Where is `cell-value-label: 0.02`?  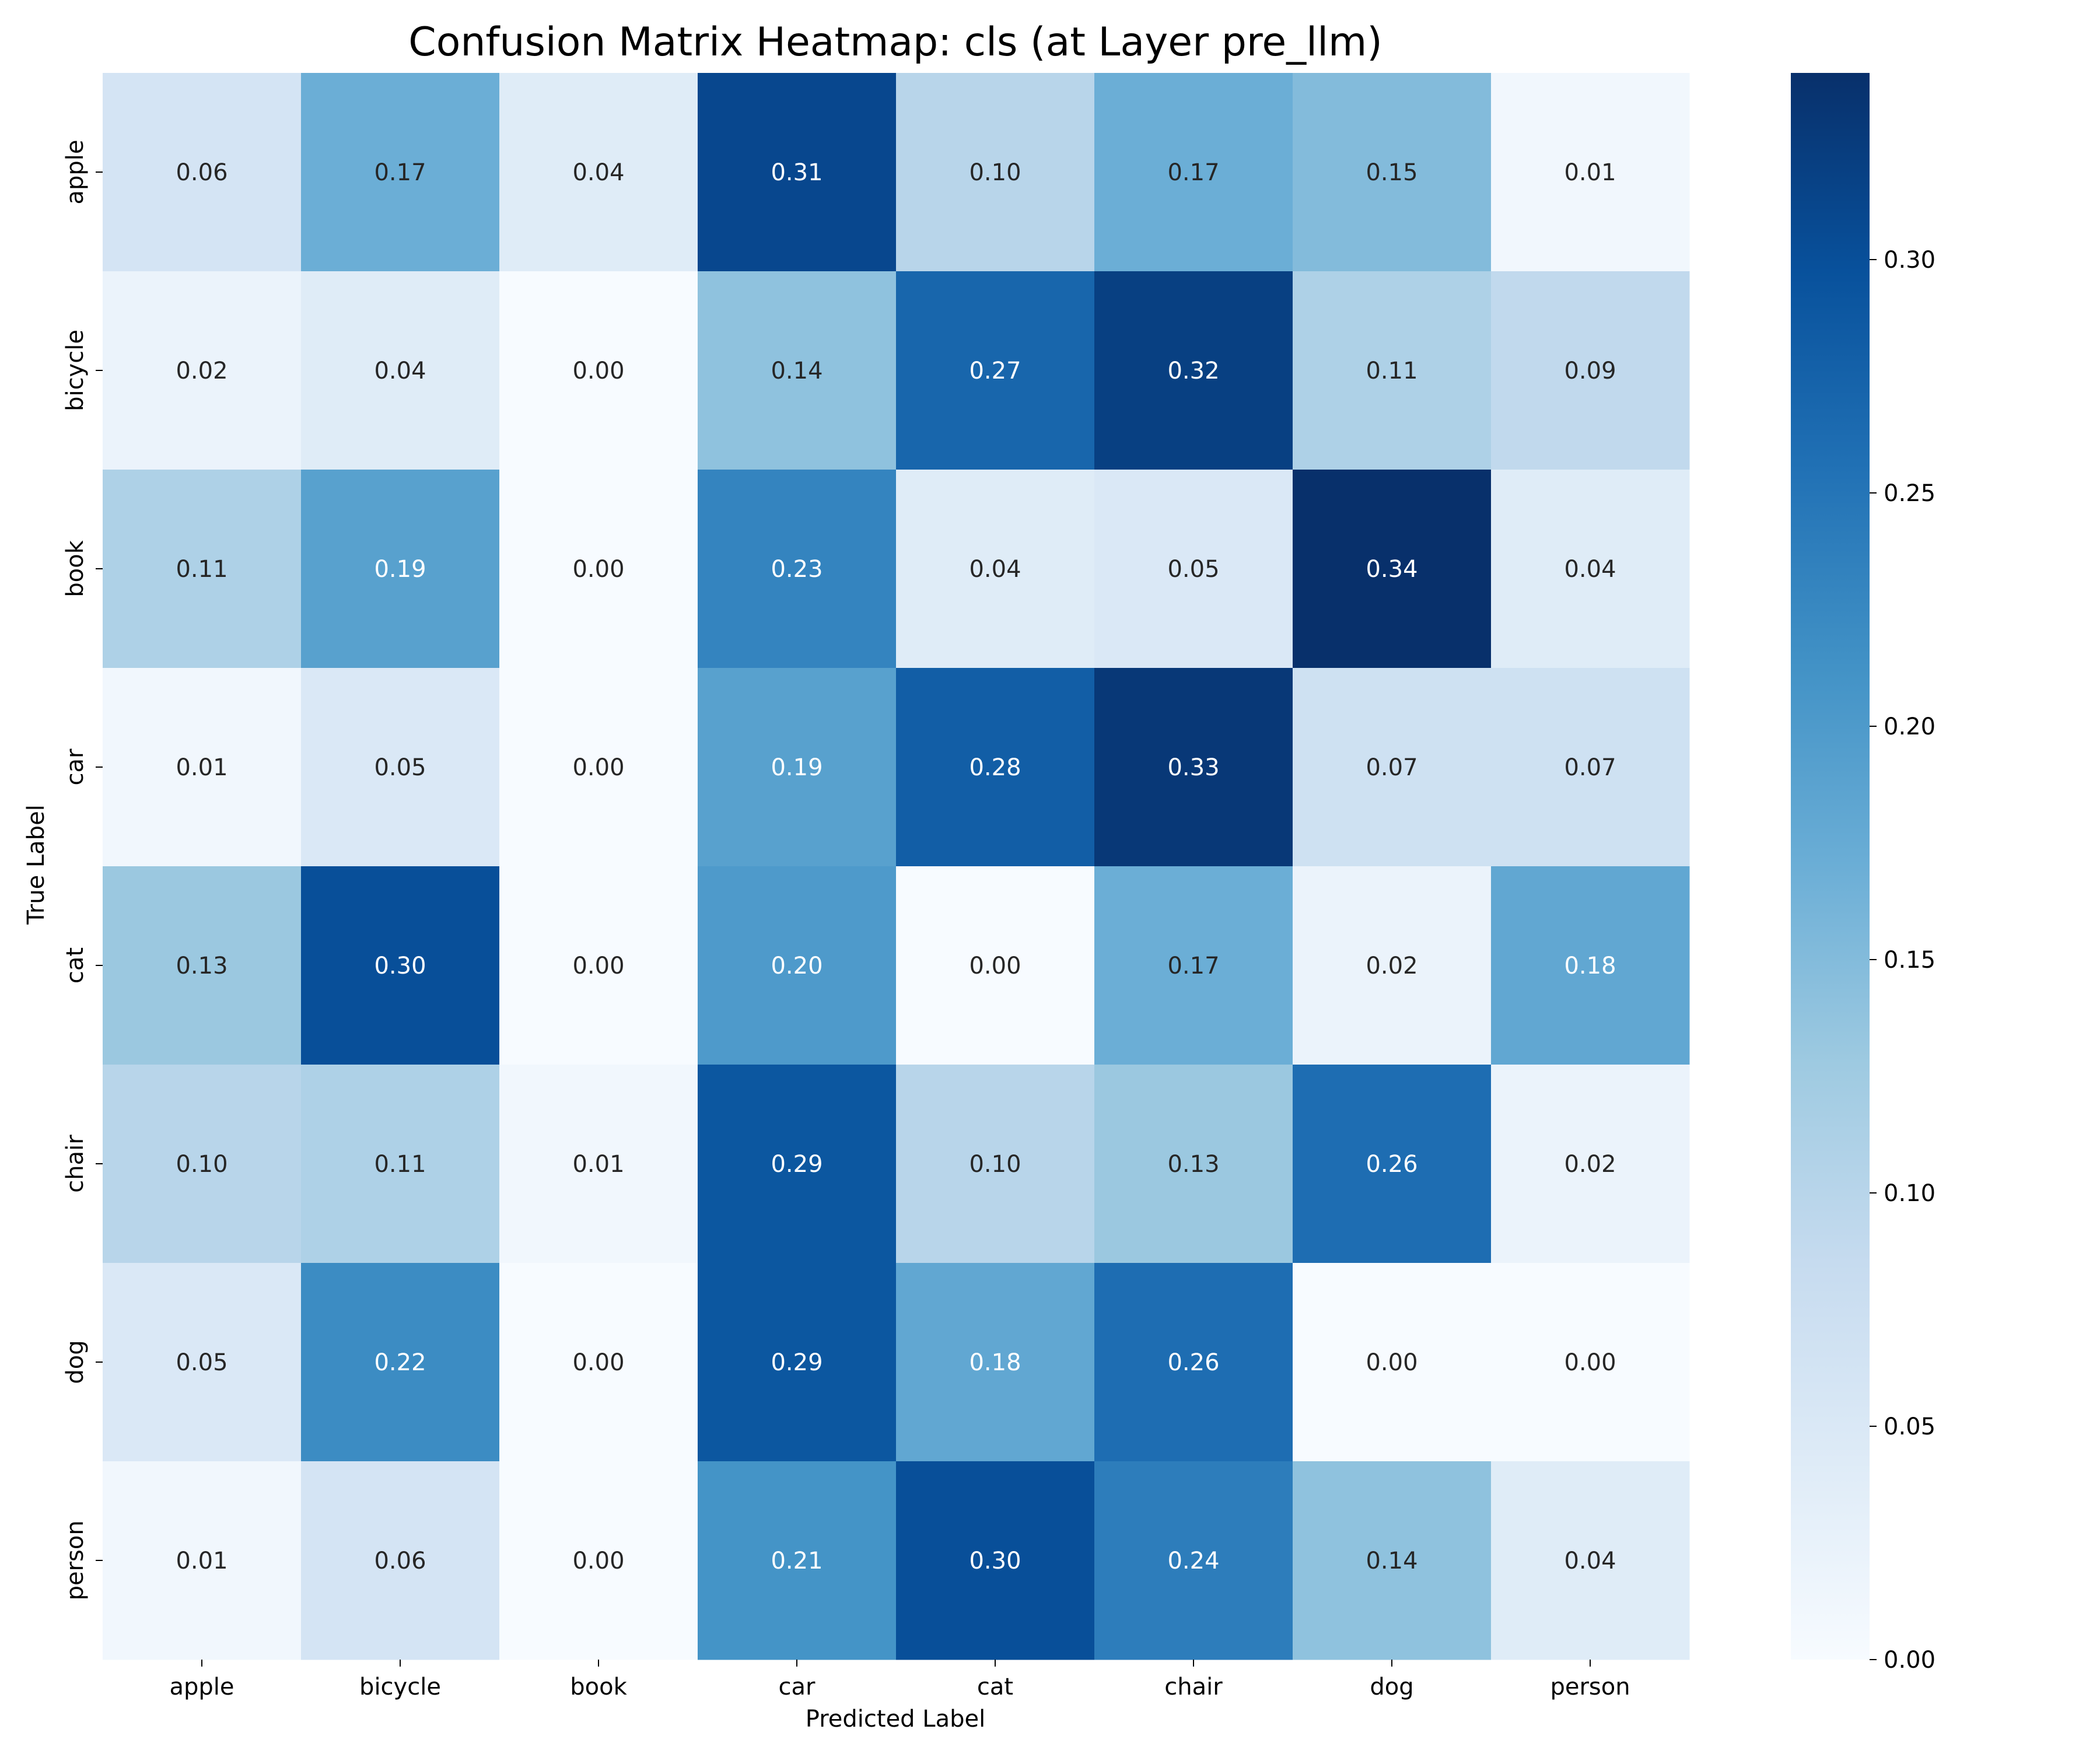
cell-value-label: 0.02 is located at coordinates (1590, 1164).